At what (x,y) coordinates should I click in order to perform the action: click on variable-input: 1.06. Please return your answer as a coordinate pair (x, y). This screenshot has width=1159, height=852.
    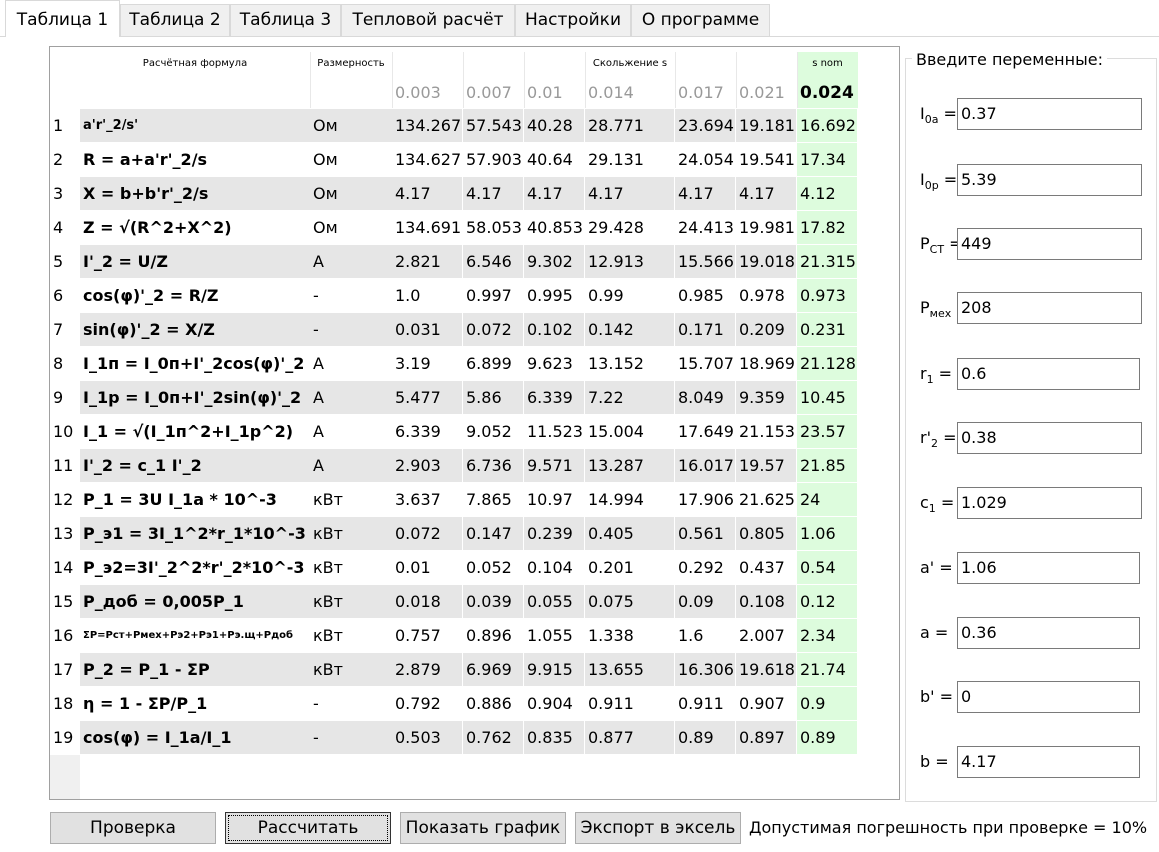
    Looking at the image, I should click on (1048, 568).